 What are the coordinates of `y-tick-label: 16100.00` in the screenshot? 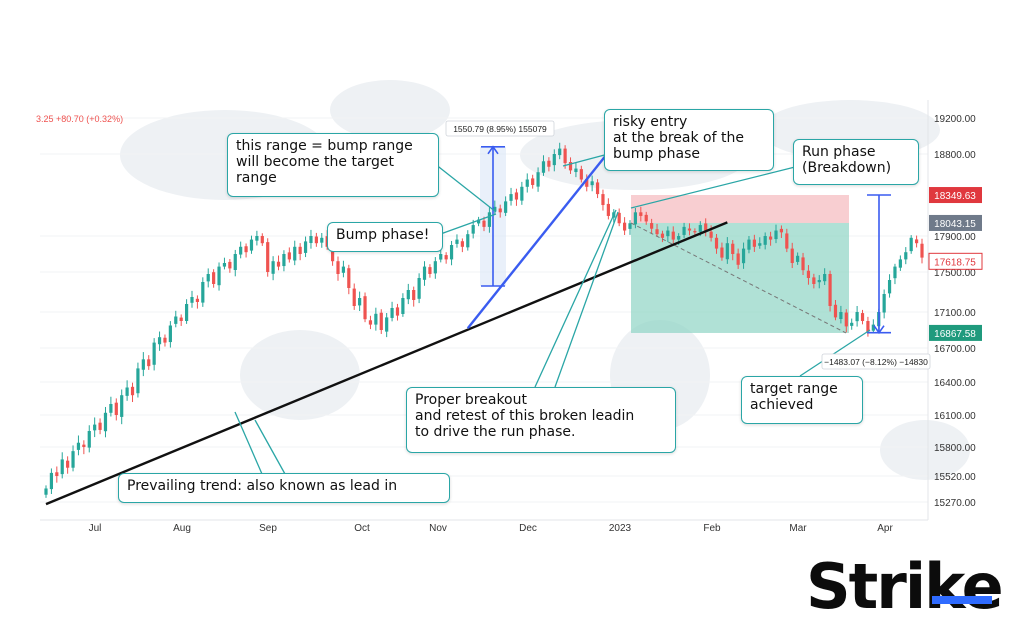 It's located at (955, 416).